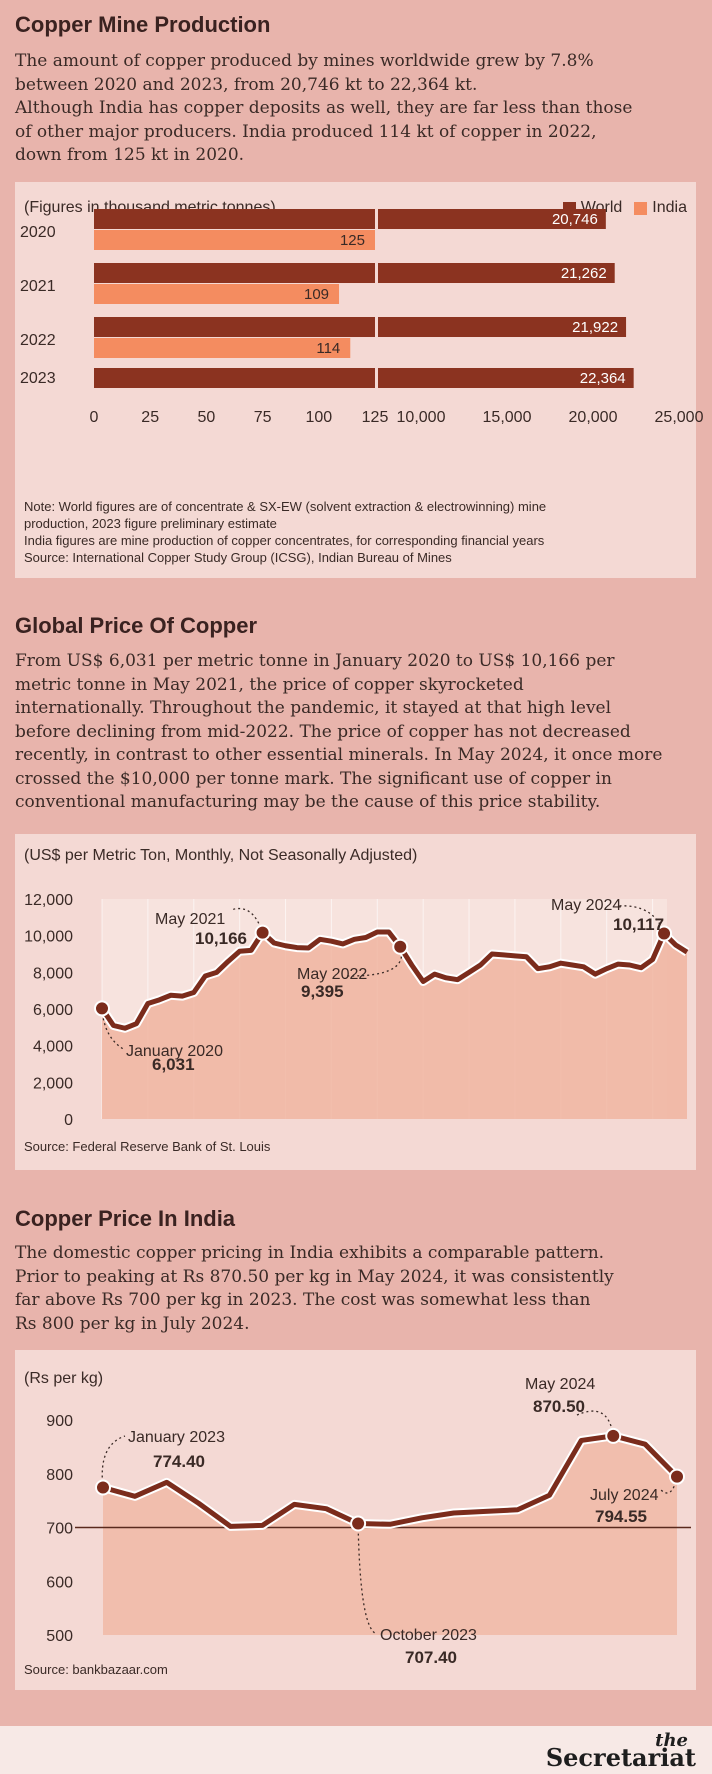  Describe the element at coordinates (53, 1010) in the screenshot. I see `y-tick-label: 6,000` at that location.